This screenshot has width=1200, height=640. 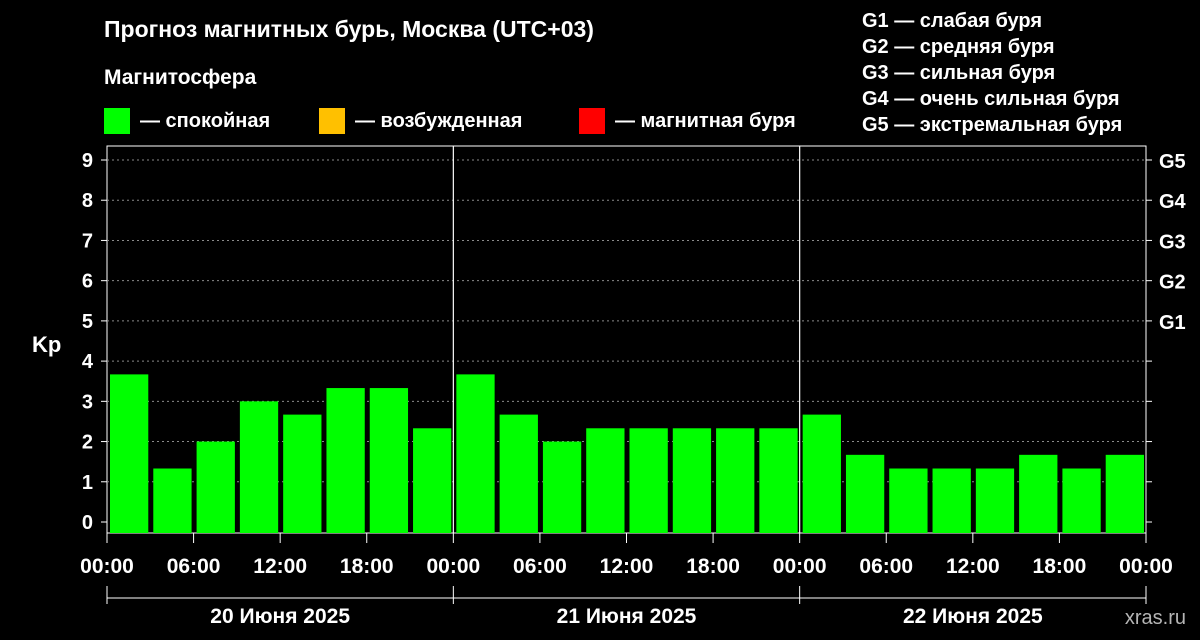 What do you see at coordinates (87, 201) in the screenshot?
I see `y-tick-label: 8` at bounding box center [87, 201].